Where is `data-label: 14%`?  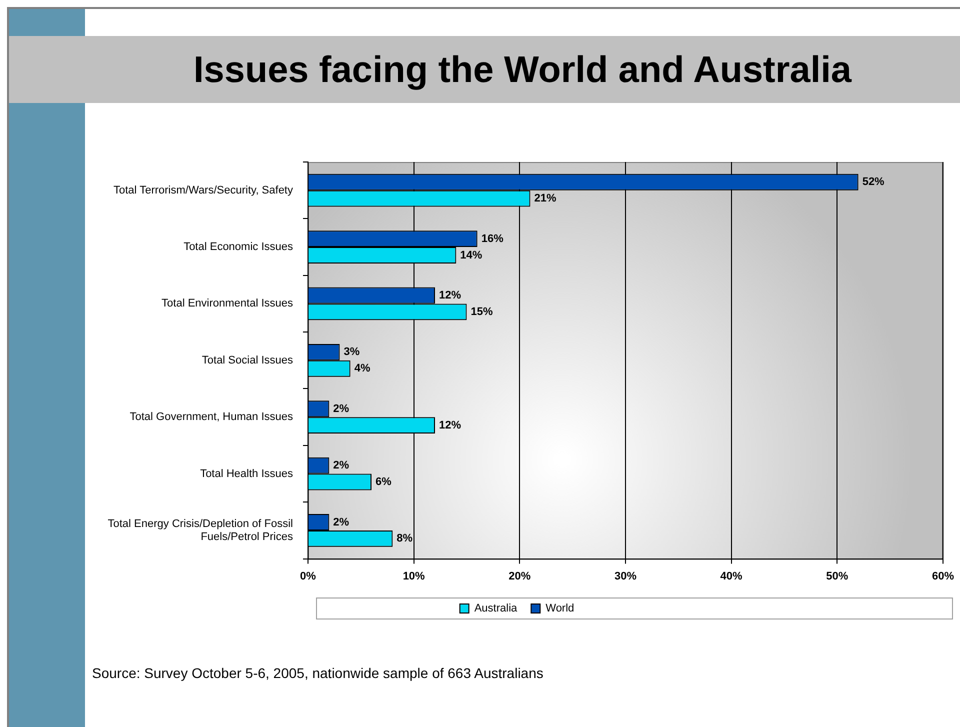 data-label: 14% is located at coordinates (471, 255).